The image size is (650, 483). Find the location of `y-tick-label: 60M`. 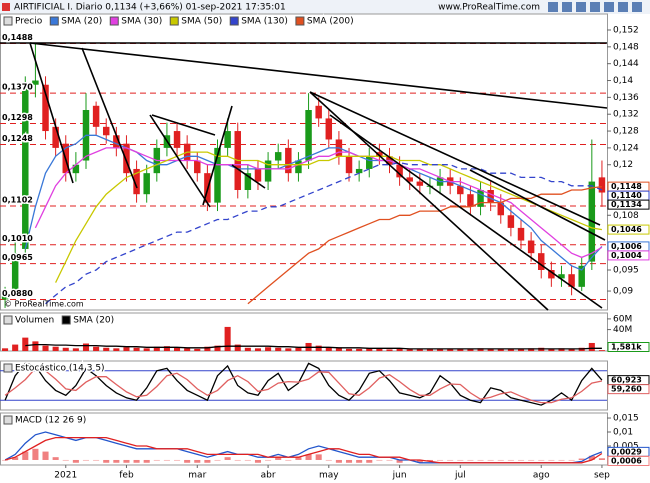

y-tick-label: 60M is located at coordinates (622, 319).